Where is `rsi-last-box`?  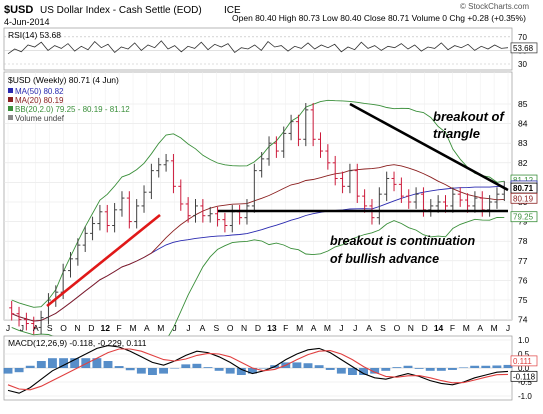
rsi-last-box is located at coordinates (524, 48).